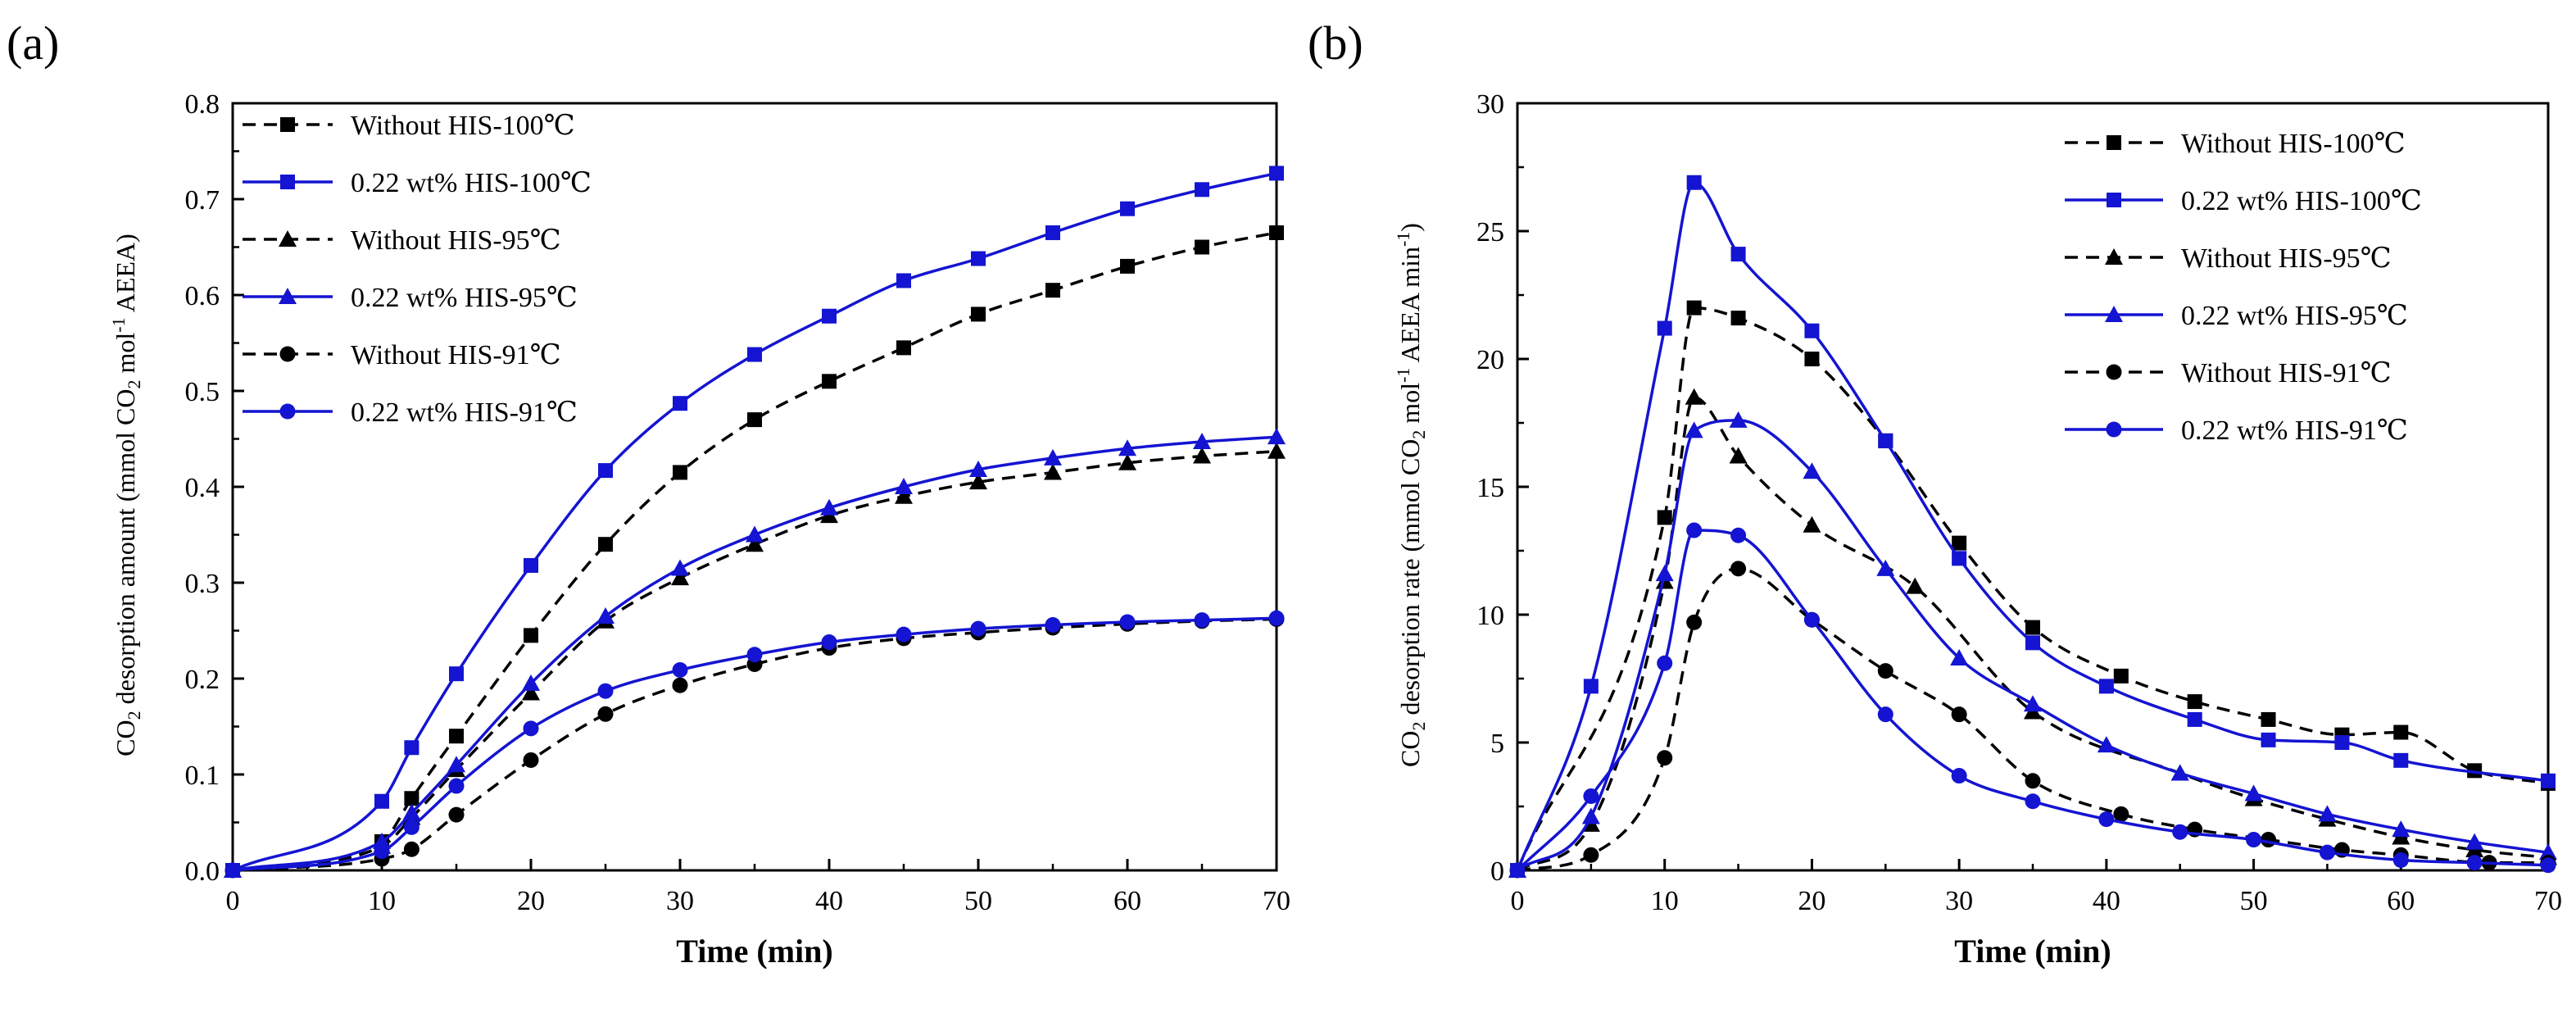 Image resolution: width=2576 pixels, height=1031 pixels. What do you see at coordinates (202, 776) in the screenshot?
I see `y-tick-label: 0.1` at bounding box center [202, 776].